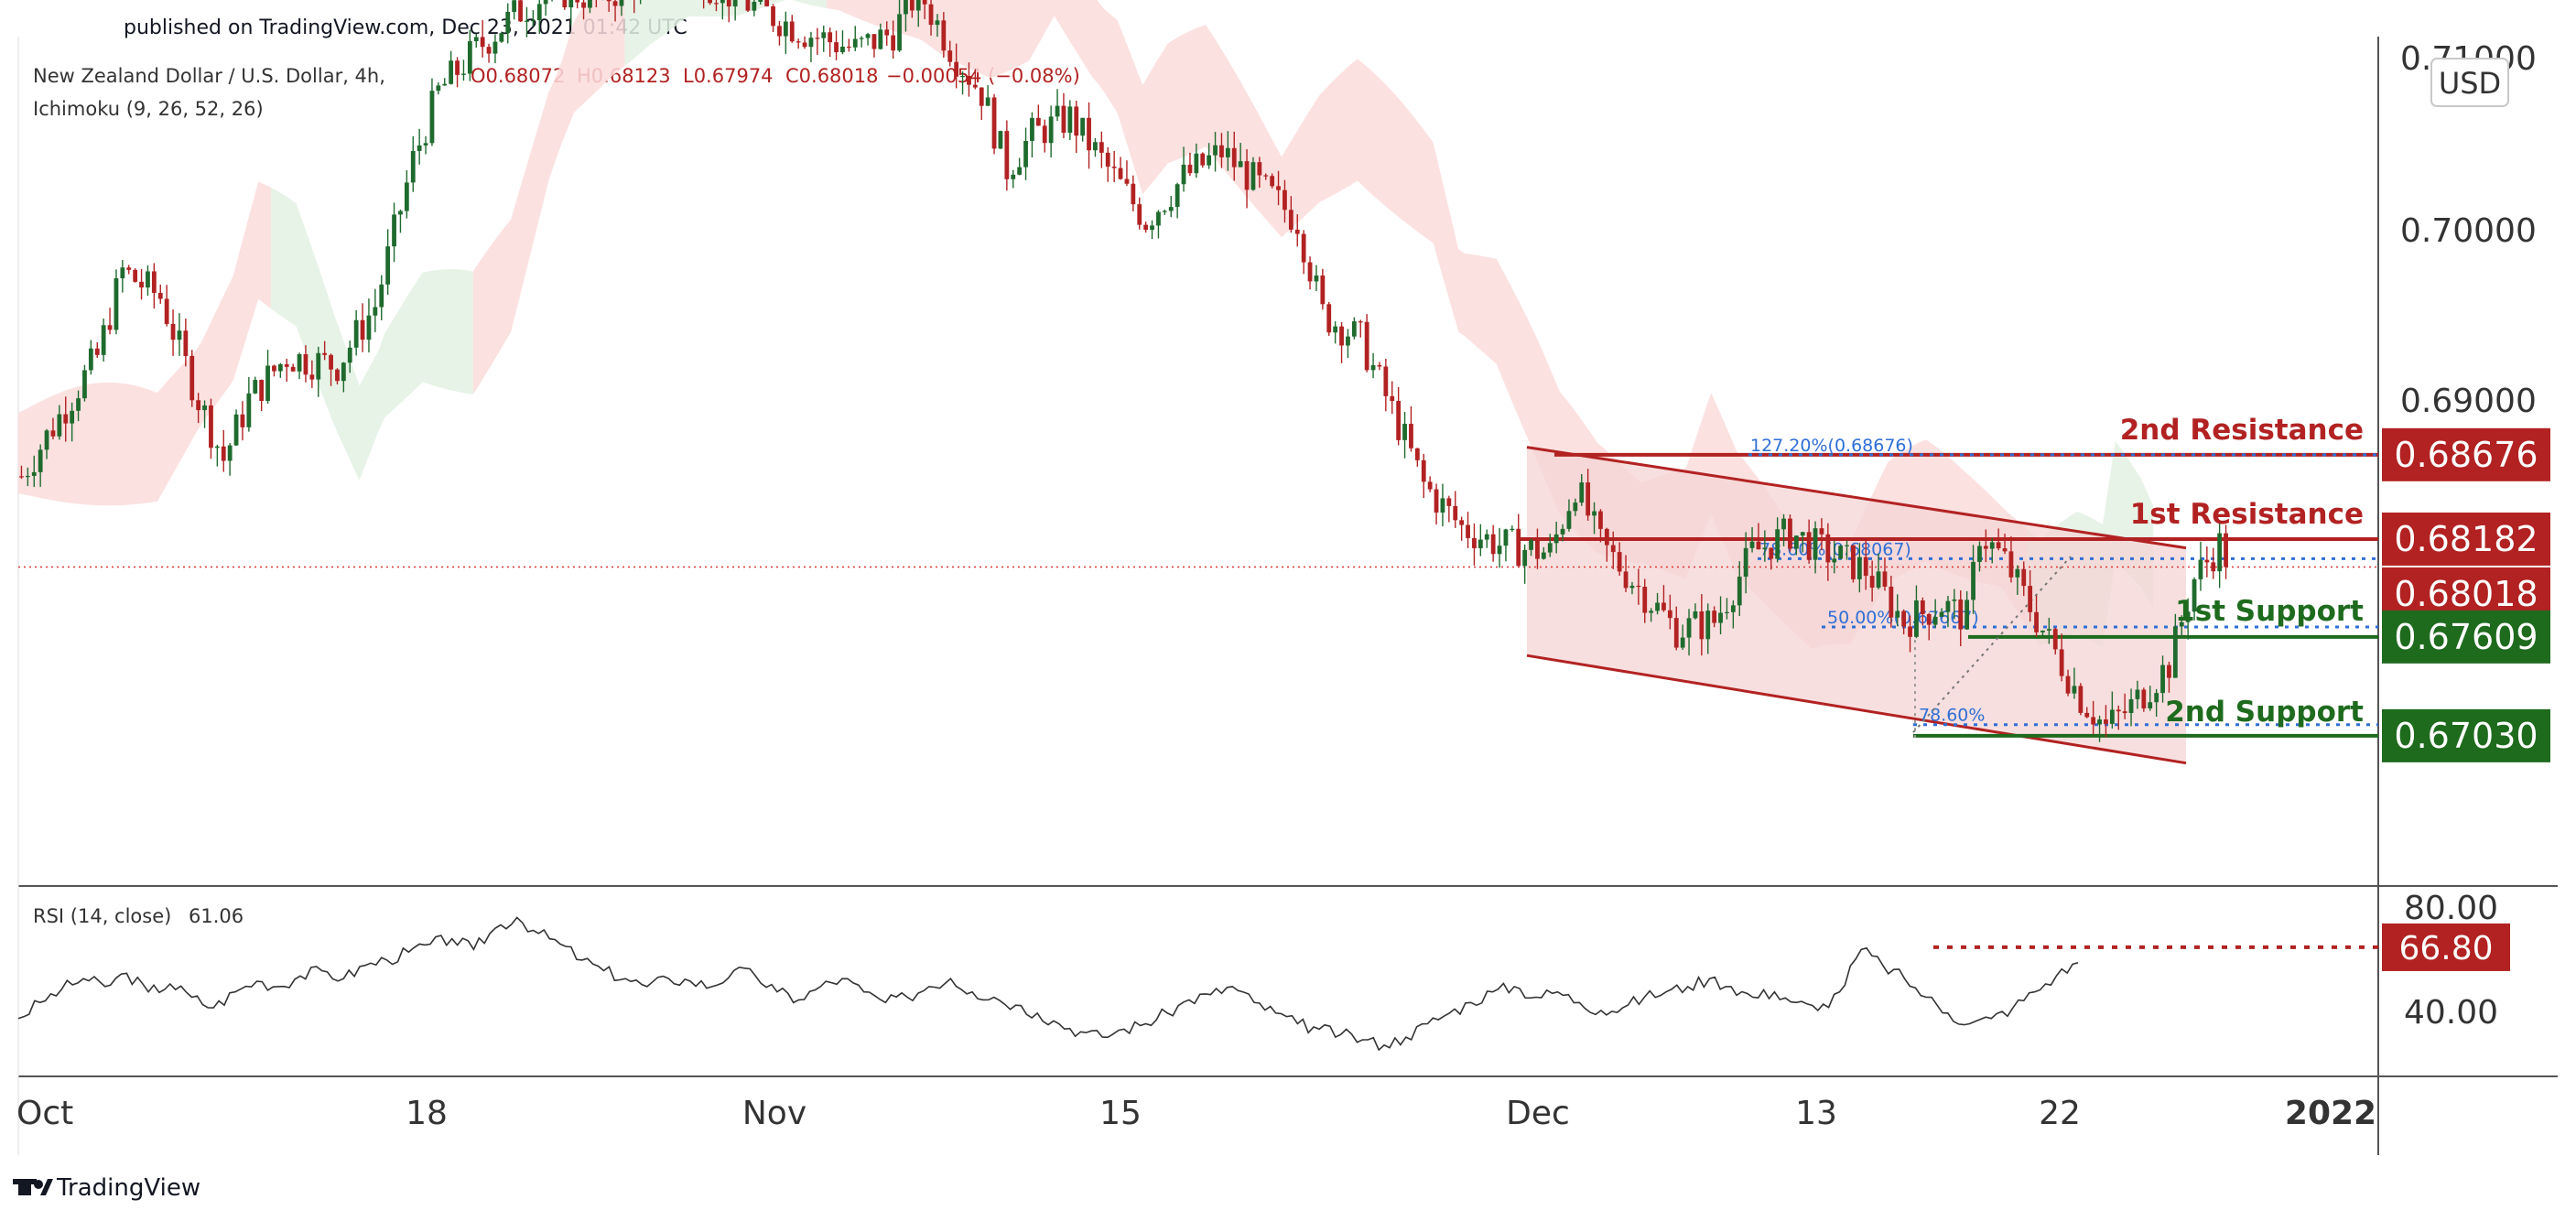 Image resolution: width=2576 pixels, height=1221 pixels. What do you see at coordinates (1121, 1114) in the screenshot?
I see `time-tick-15: 15` at bounding box center [1121, 1114].